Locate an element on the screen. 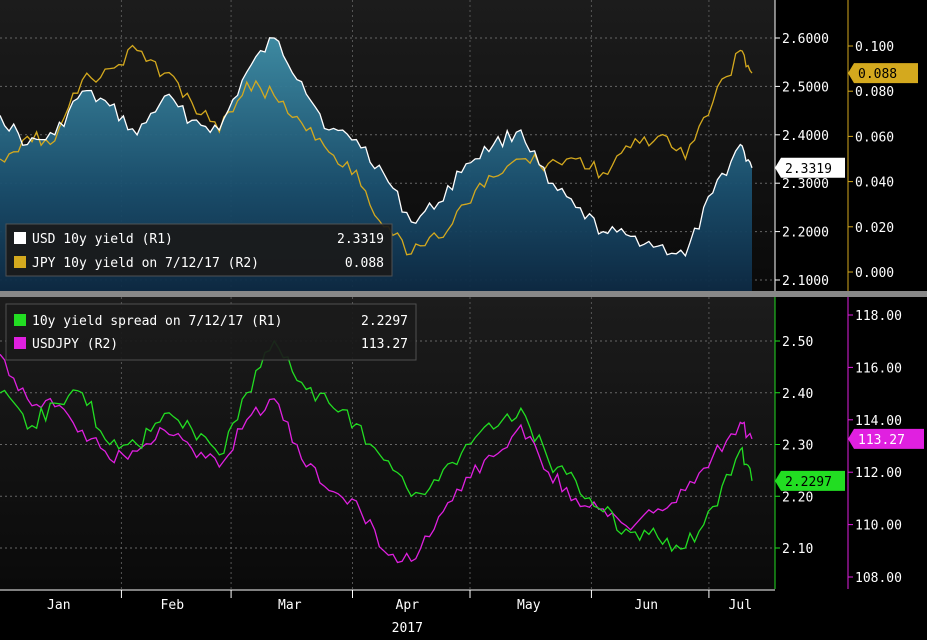  legend-swatch-jpy is located at coordinates (20, 262).